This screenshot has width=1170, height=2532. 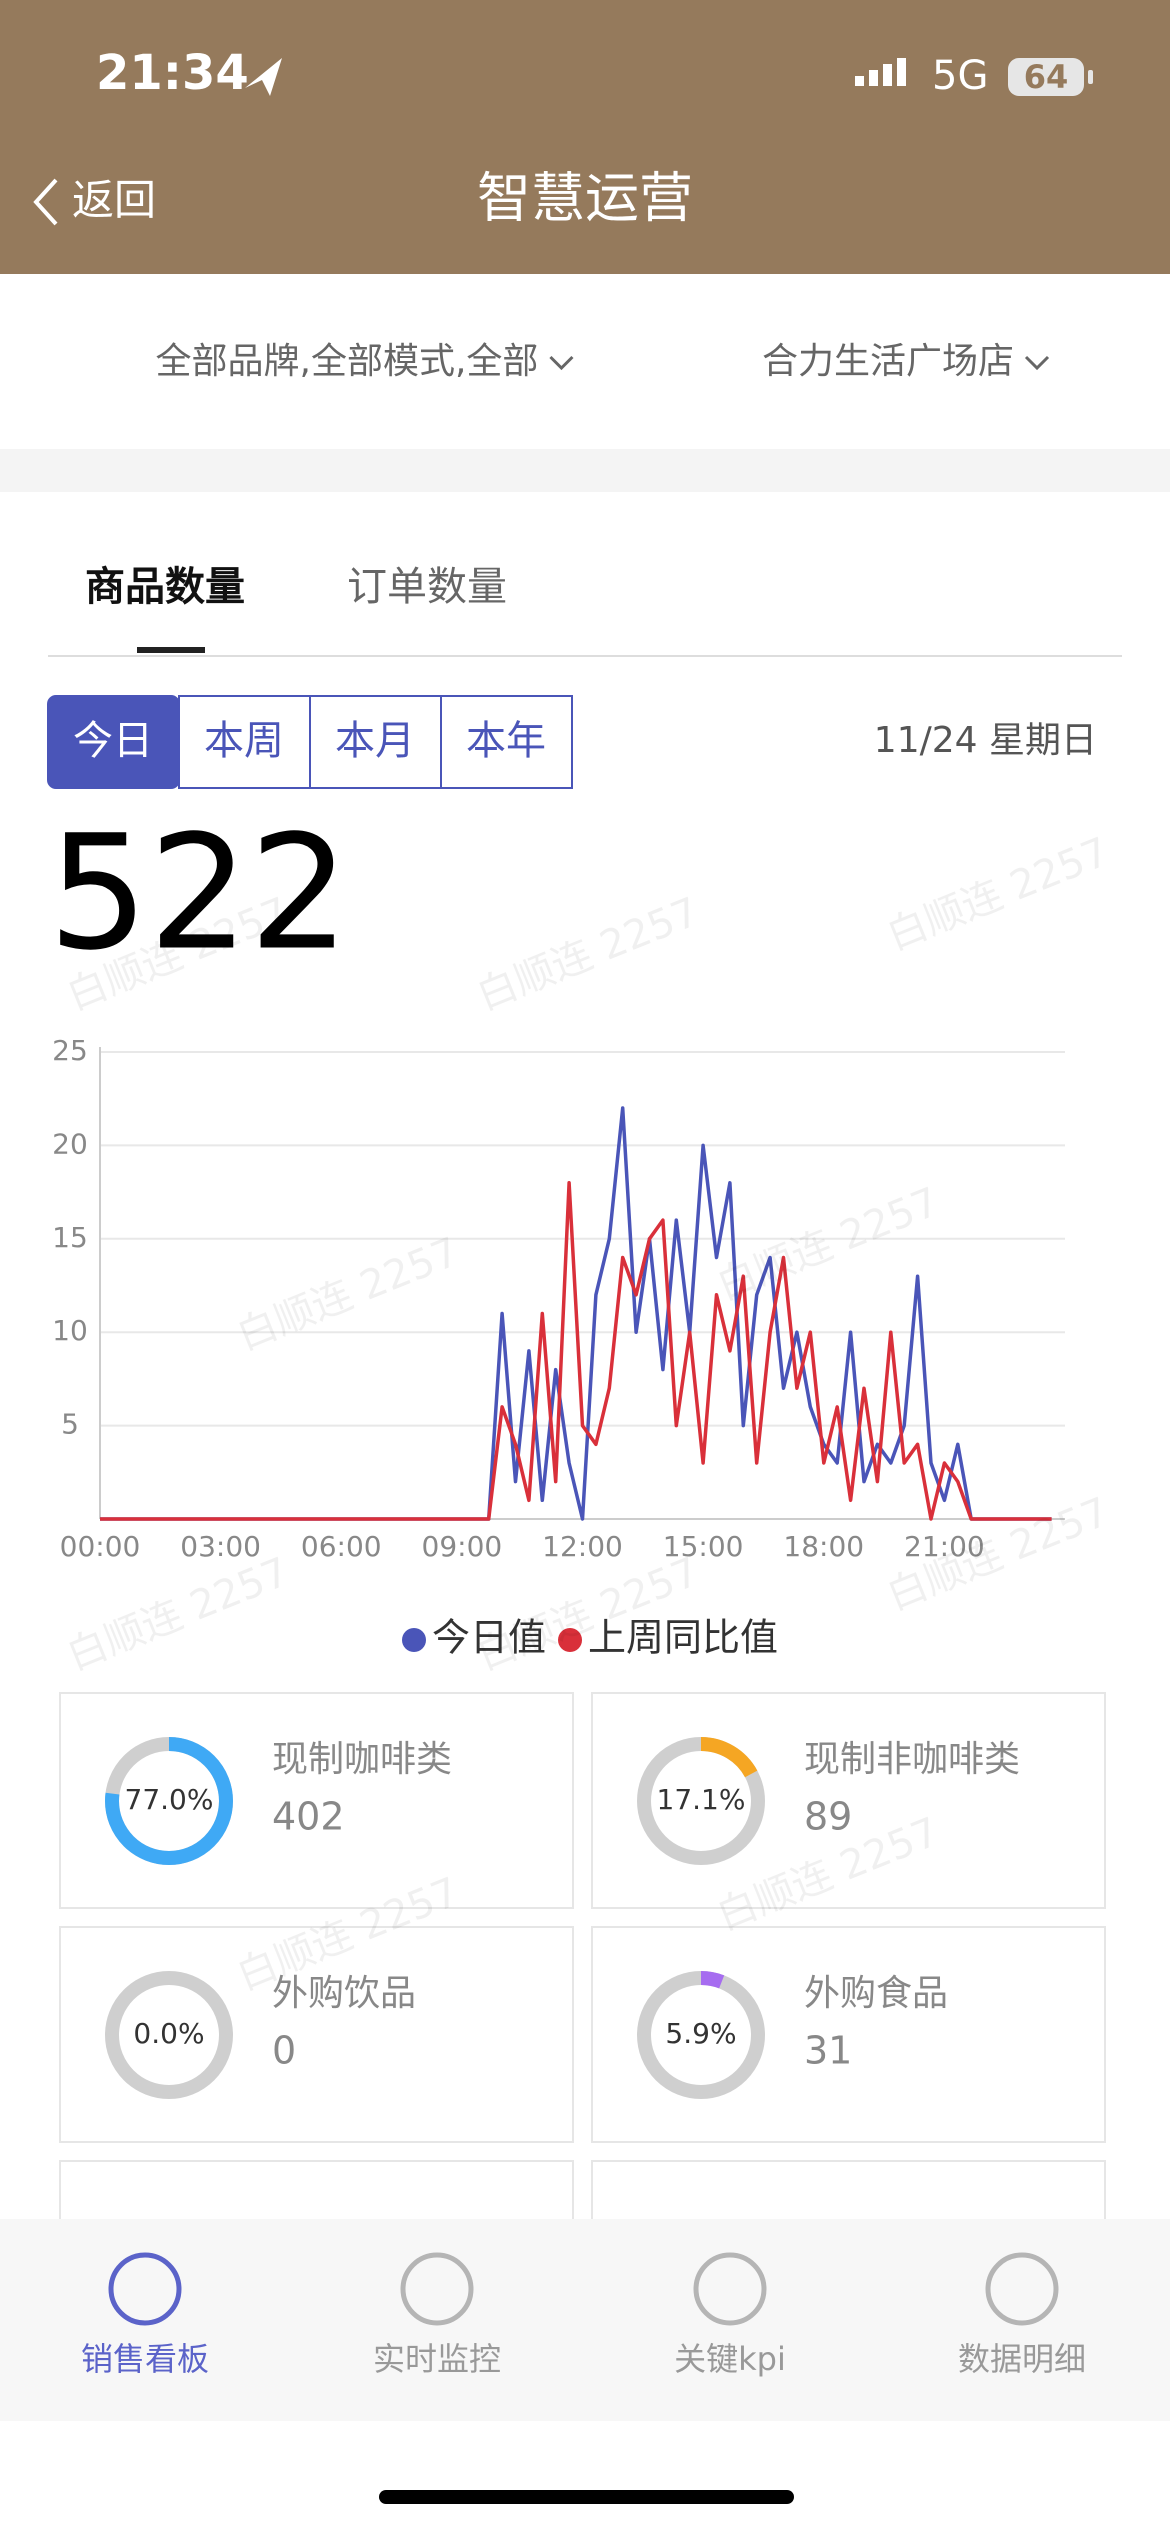 I want to click on period-label: 今日, so click(x=113, y=741).